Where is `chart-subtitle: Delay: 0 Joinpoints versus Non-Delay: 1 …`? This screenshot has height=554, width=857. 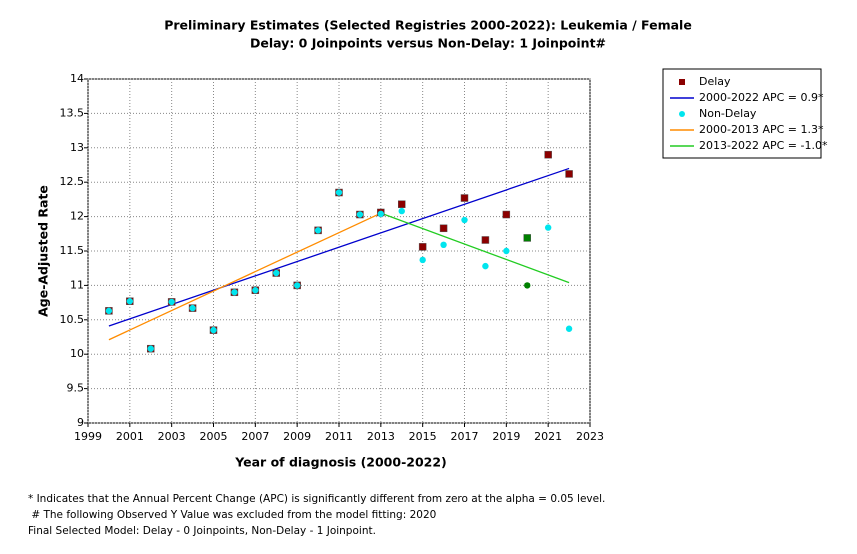
chart-subtitle: Delay: 0 Joinpoints versus Non-Delay: 1 … is located at coordinates (428, 43).